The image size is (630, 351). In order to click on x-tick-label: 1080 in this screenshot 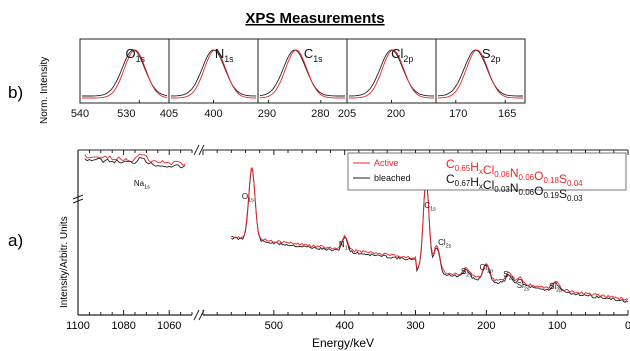, I will do `click(123, 326)`.